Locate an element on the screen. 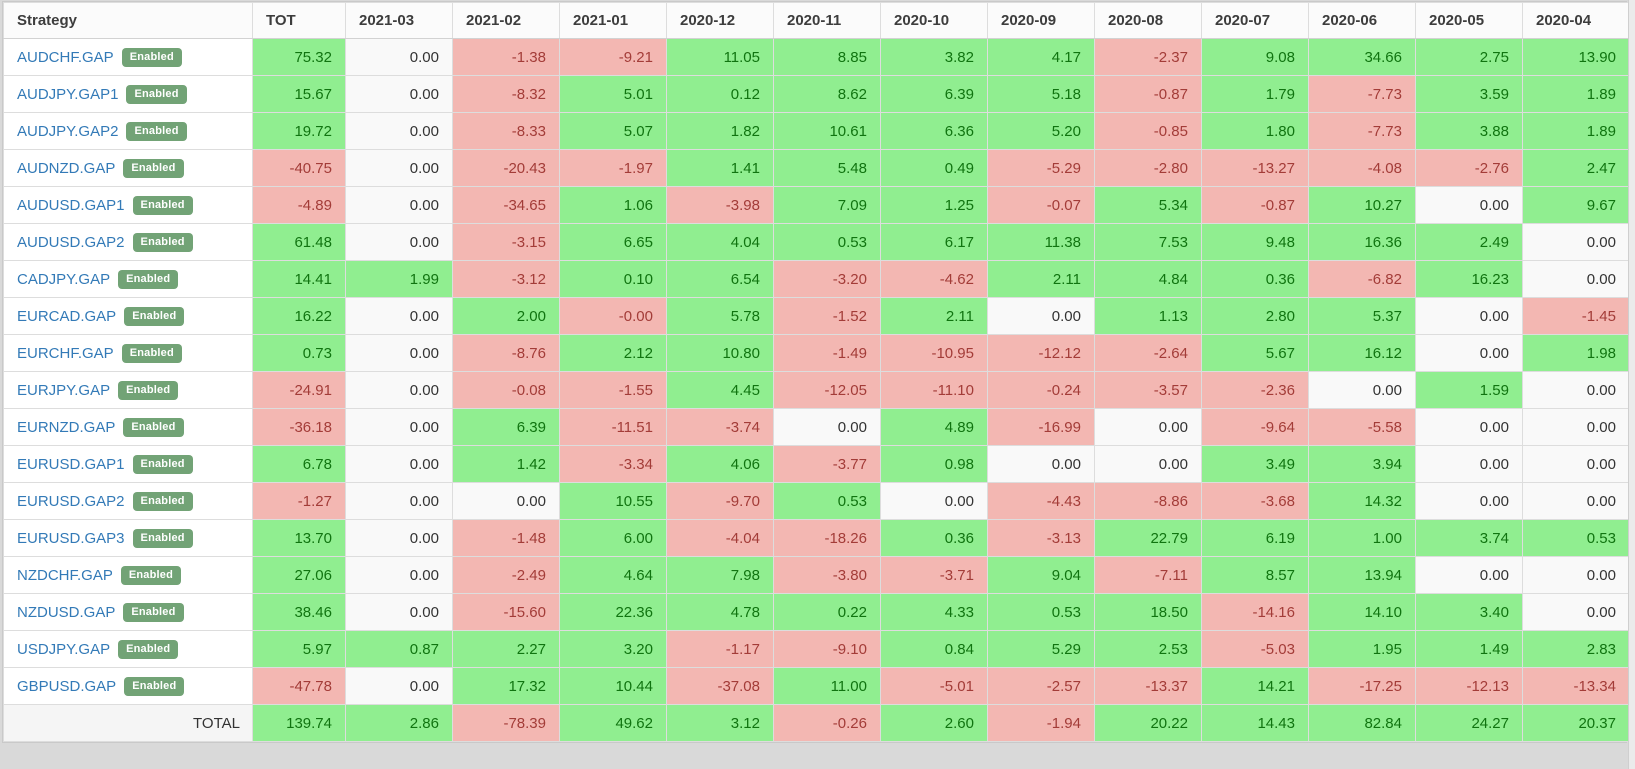 The height and width of the screenshot is (769, 1635). value-cell: -40.75 is located at coordinates (299, 168).